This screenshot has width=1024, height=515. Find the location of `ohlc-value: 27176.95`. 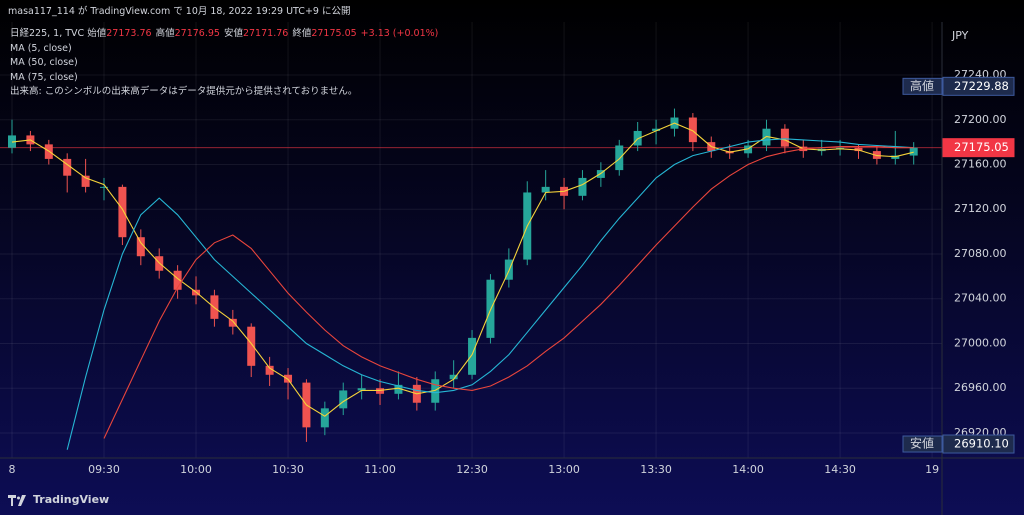

ohlc-value: 27176.95 is located at coordinates (197, 33).